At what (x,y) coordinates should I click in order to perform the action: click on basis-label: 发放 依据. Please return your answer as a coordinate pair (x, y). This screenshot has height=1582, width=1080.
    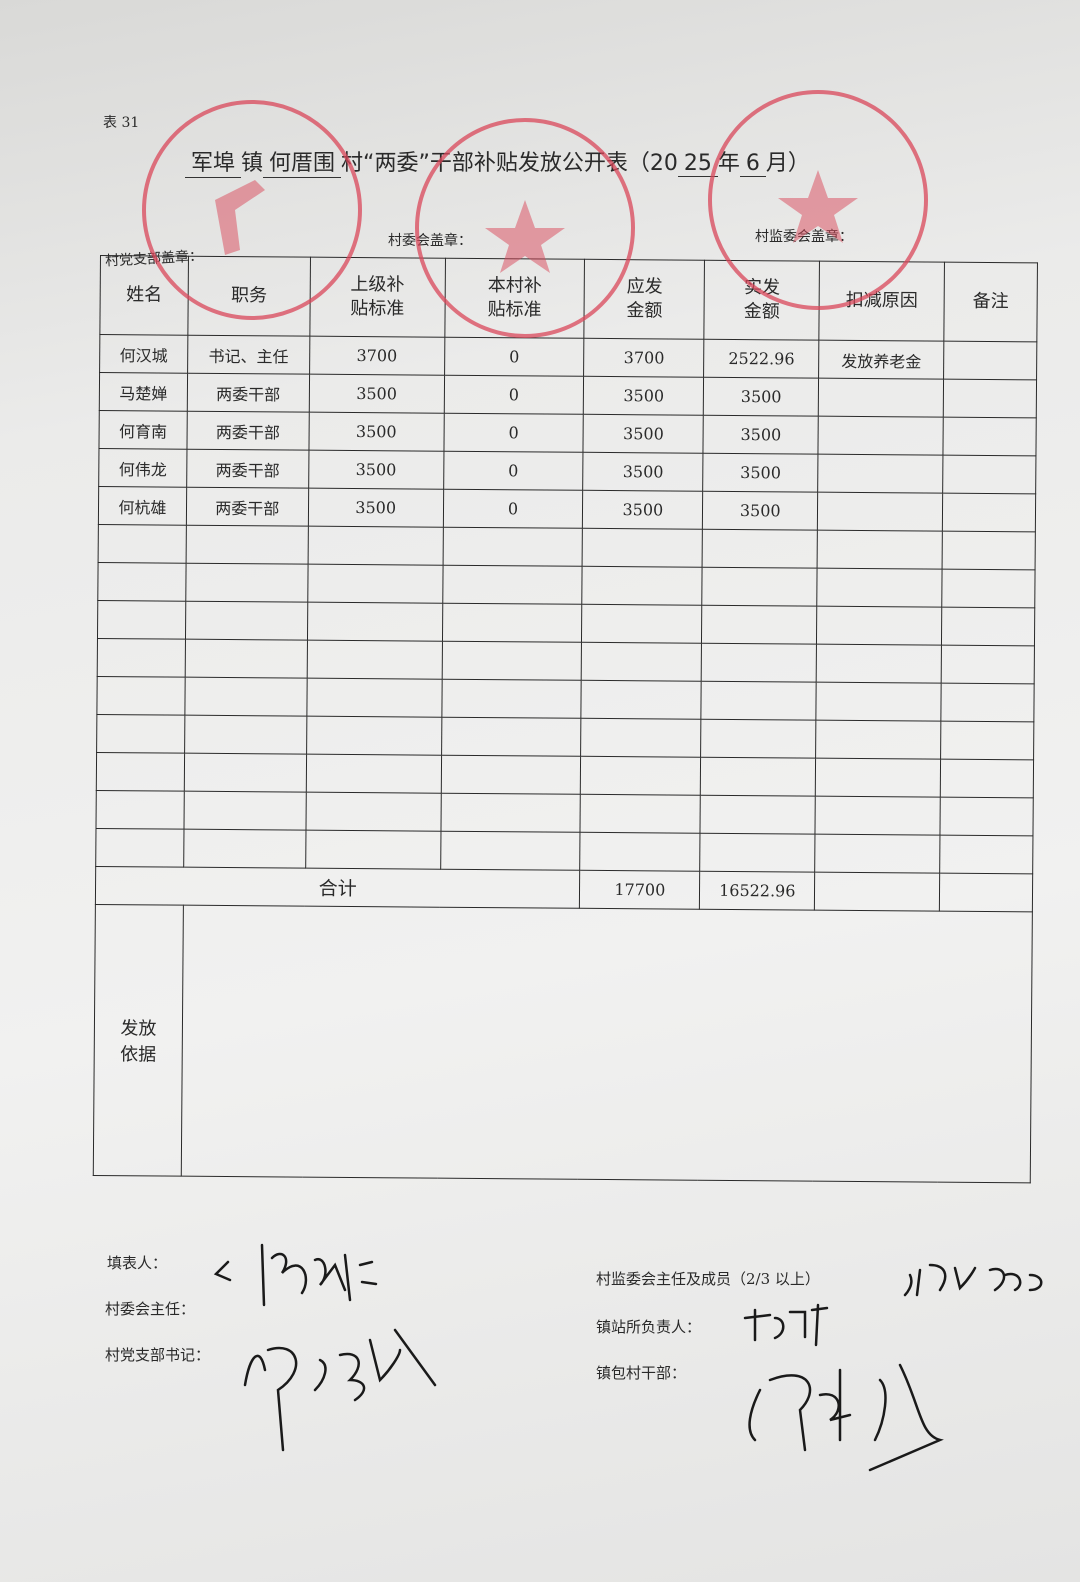
    Looking at the image, I should click on (138, 1040).